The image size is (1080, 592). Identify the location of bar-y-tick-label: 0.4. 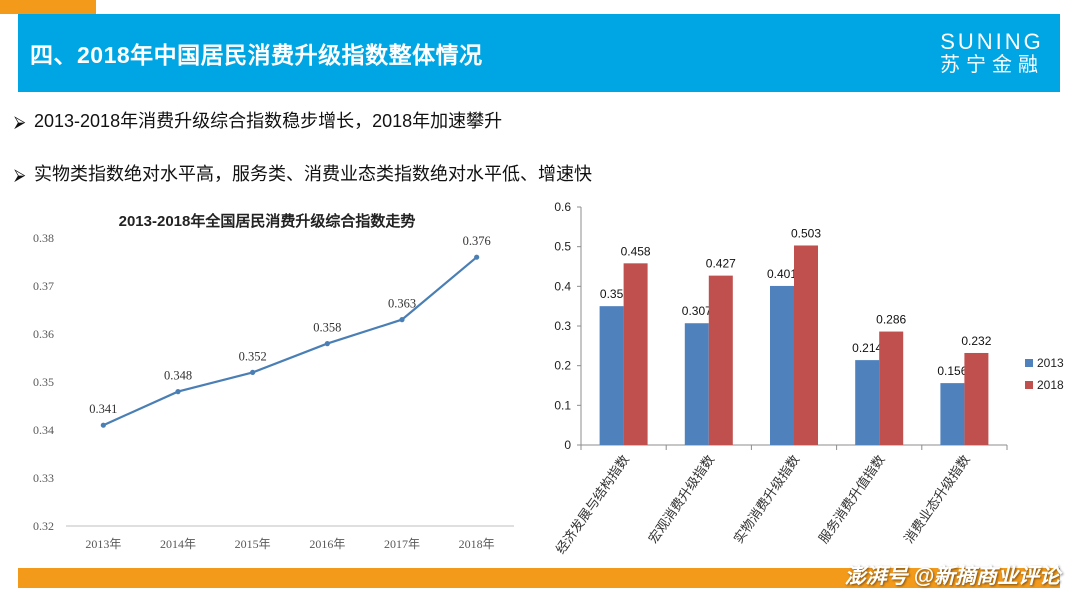
(562, 286).